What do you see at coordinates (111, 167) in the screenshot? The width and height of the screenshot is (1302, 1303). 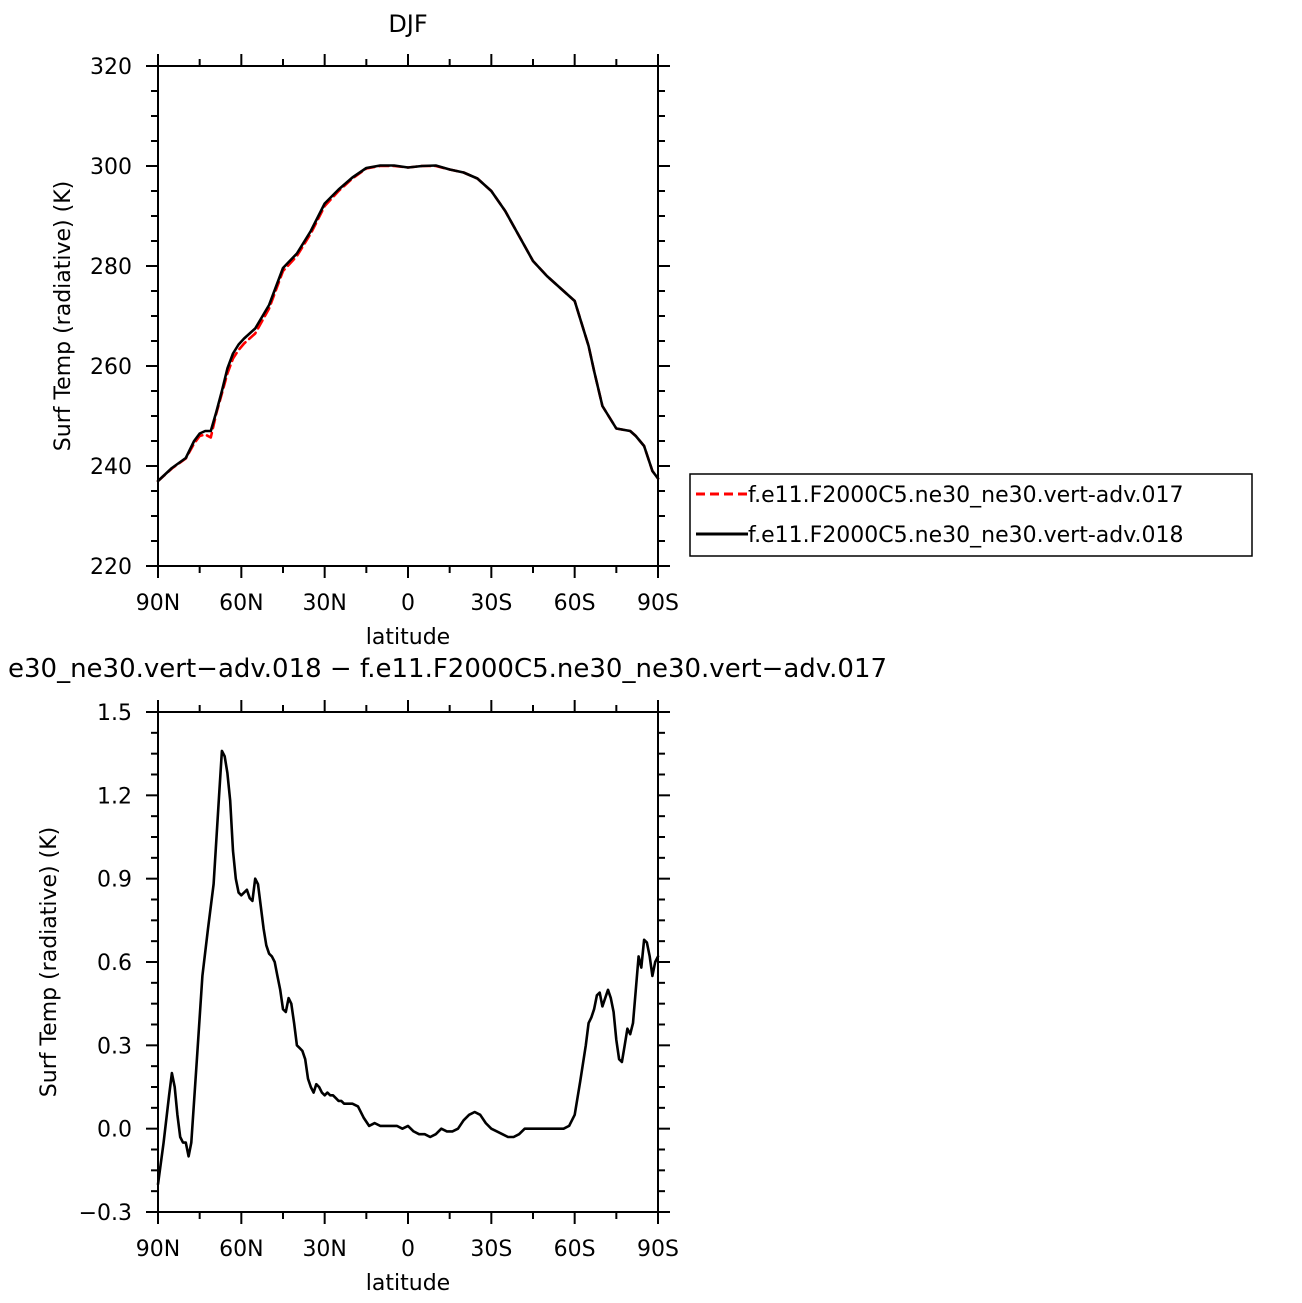 I see `top-ytick-label: 300` at bounding box center [111, 167].